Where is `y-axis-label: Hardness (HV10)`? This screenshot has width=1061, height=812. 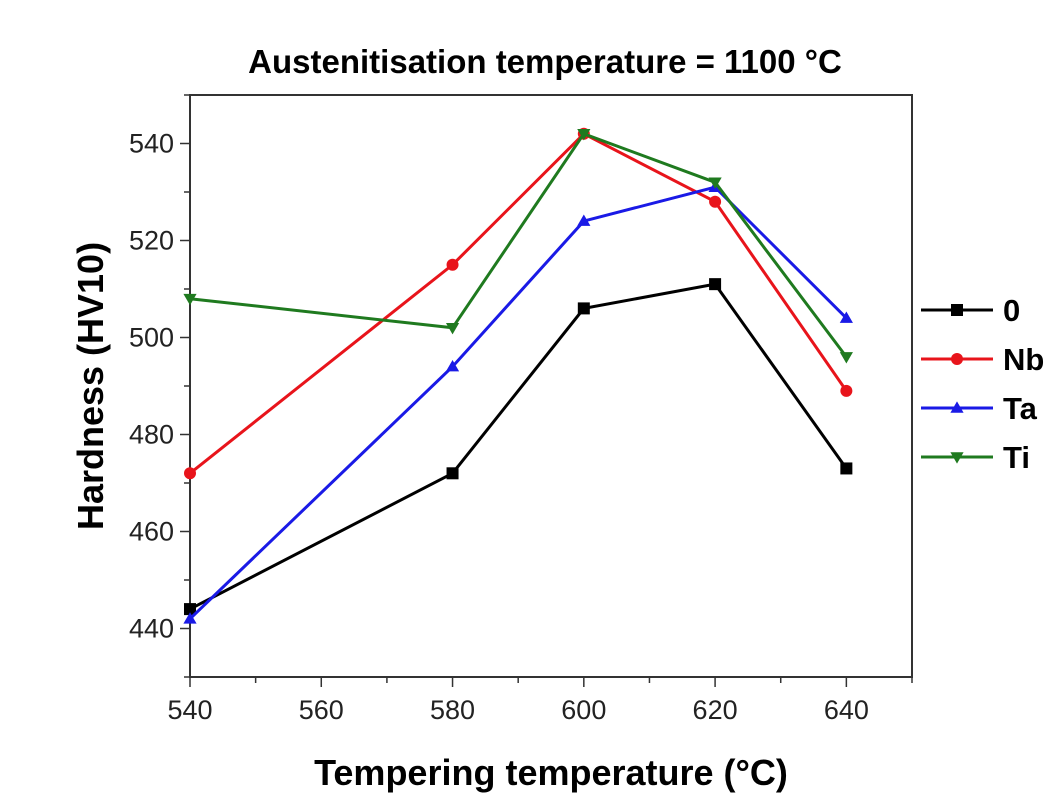
y-axis-label: Hardness (HV10) is located at coordinates (90, 386).